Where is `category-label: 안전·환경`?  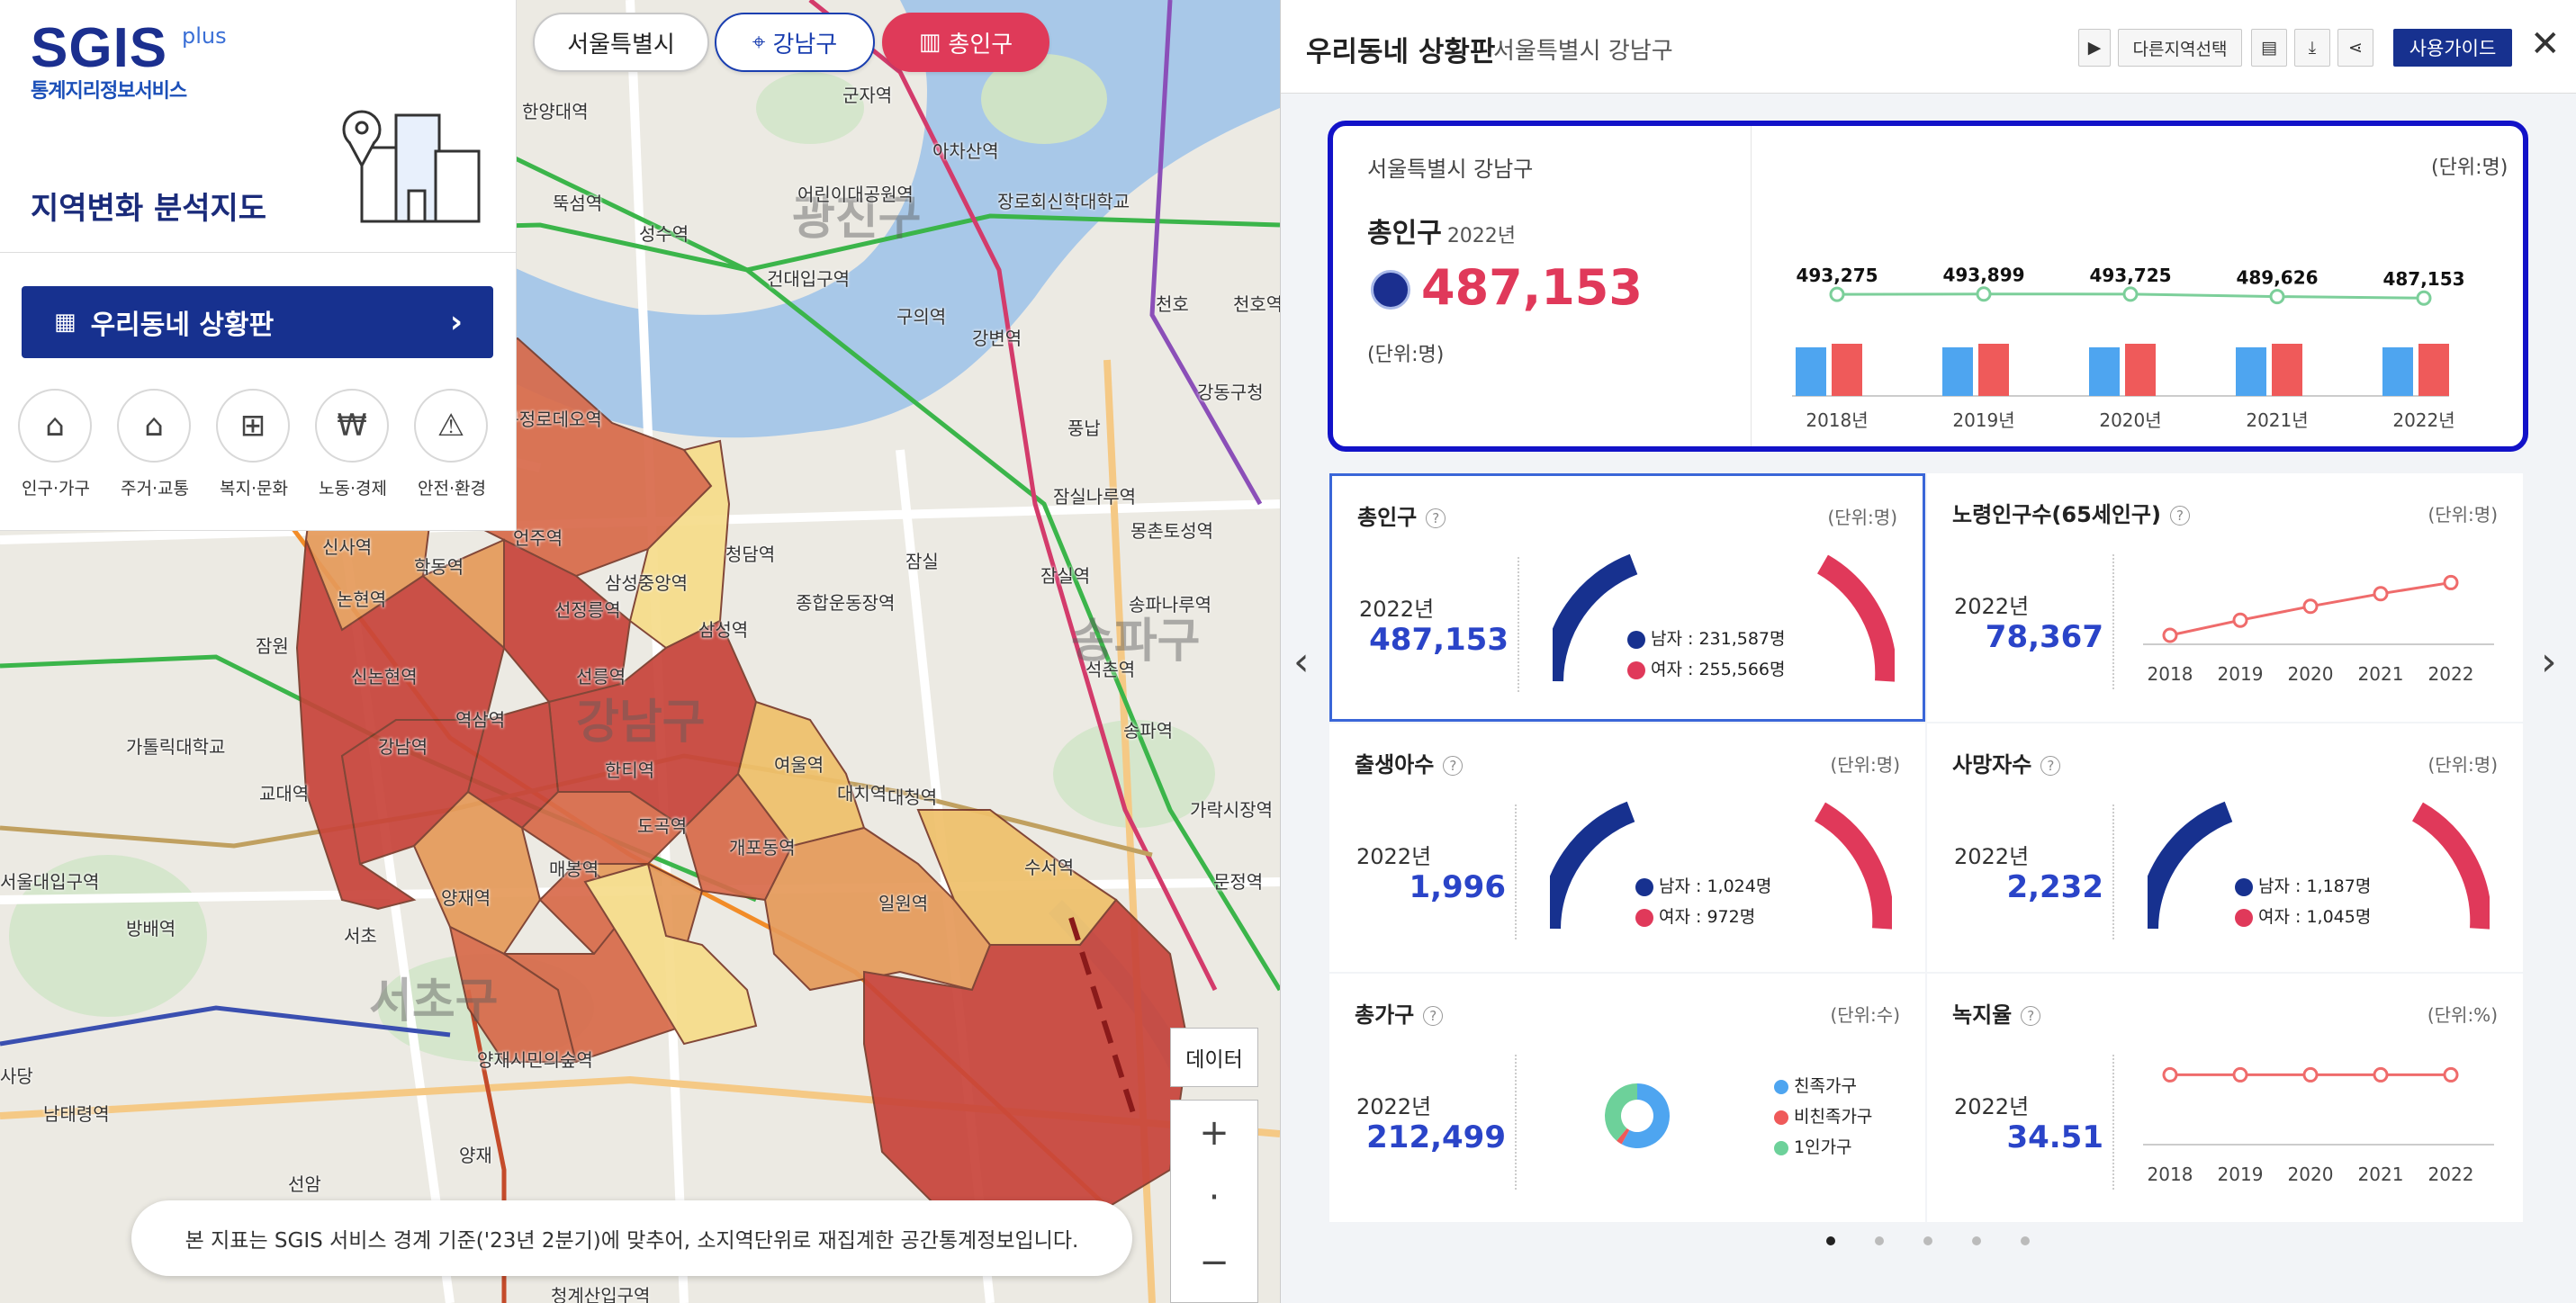
category-label: 안전·환경 is located at coordinates (452, 489).